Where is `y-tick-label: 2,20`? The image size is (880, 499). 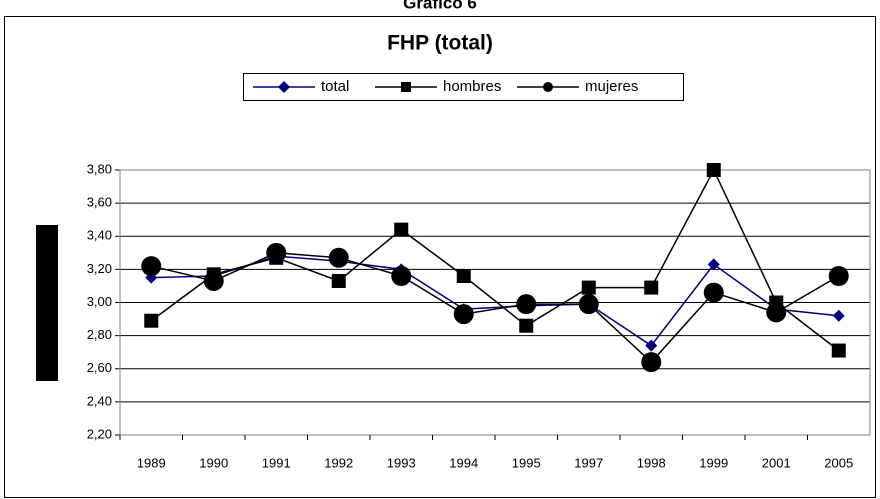 y-tick-label: 2,20 is located at coordinates (99, 433).